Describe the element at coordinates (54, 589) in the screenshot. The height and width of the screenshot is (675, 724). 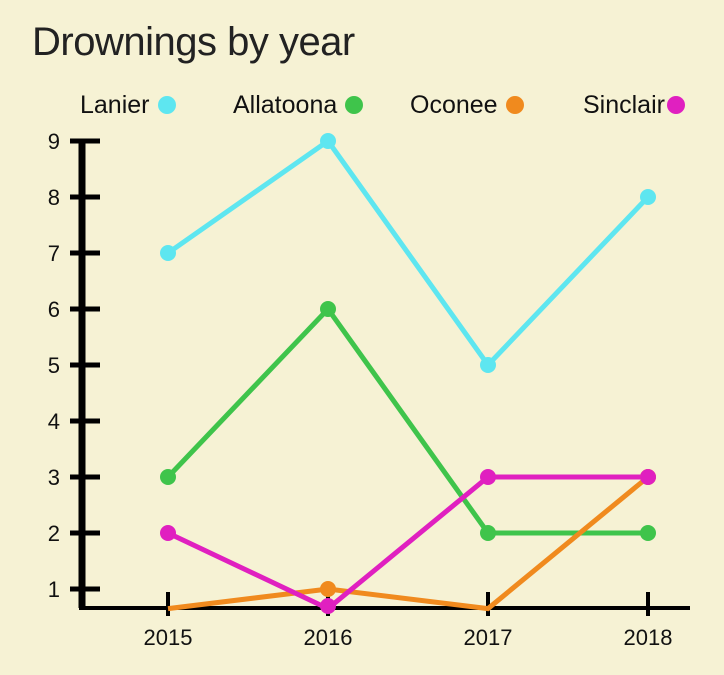
I see `y-tick-label-1: 1` at that location.